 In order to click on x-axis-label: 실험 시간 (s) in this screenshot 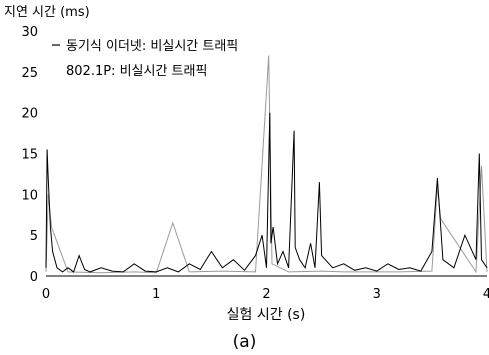, I will do `click(266, 315)`.